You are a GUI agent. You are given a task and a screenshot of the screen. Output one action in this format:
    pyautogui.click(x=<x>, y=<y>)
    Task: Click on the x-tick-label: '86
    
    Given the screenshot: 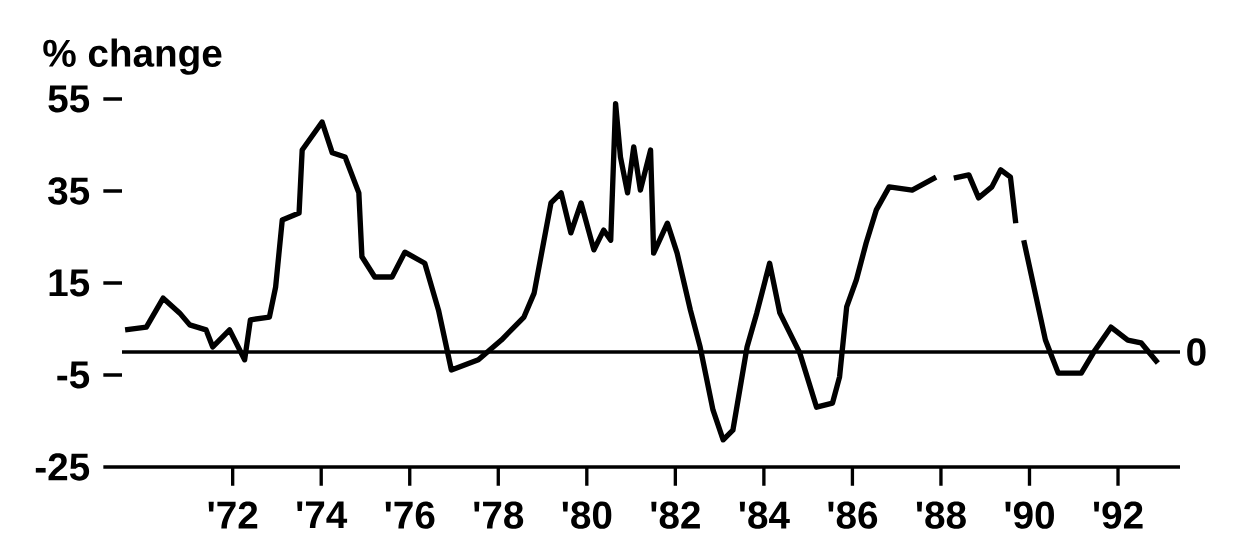 What is the action you would take?
    pyautogui.click(x=853, y=515)
    